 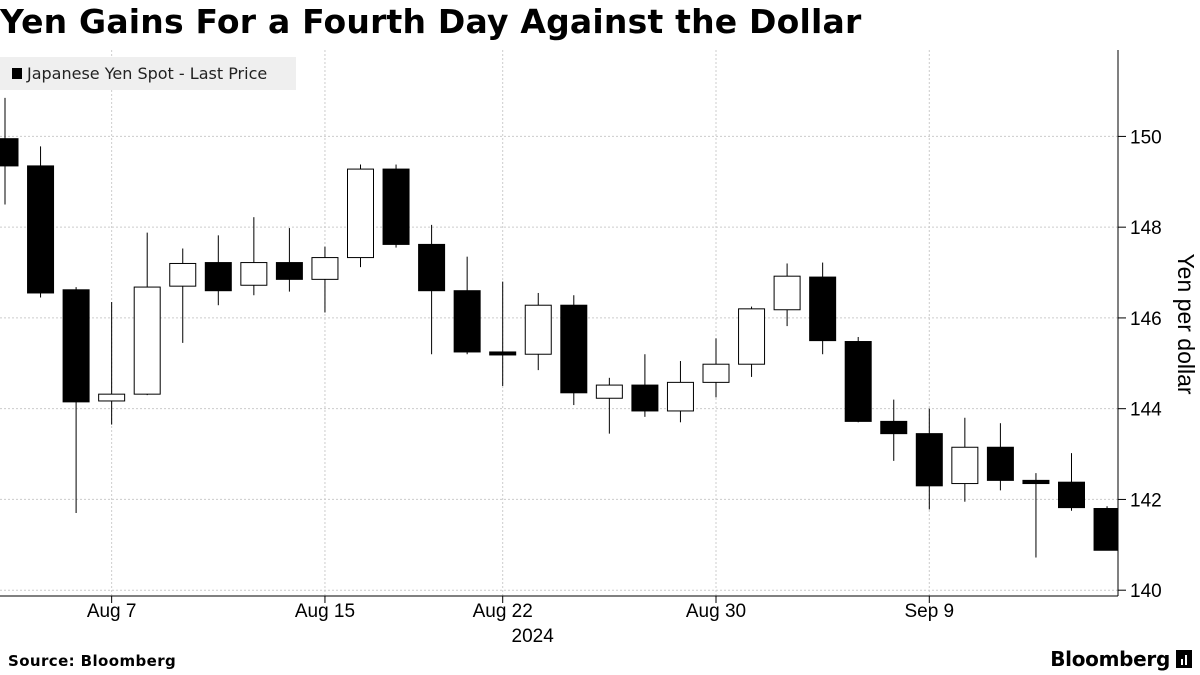 What do you see at coordinates (1146, 319) in the screenshot?
I see `y-tick-label: 146` at bounding box center [1146, 319].